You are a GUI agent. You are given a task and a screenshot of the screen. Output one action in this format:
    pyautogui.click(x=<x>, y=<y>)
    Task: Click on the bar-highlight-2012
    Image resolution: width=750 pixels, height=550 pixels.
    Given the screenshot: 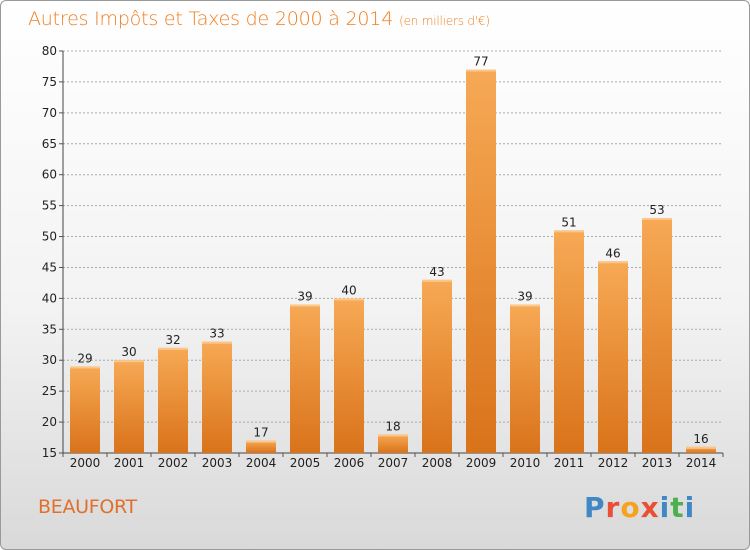 What is the action you would take?
    pyautogui.click(x=613, y=262)
    